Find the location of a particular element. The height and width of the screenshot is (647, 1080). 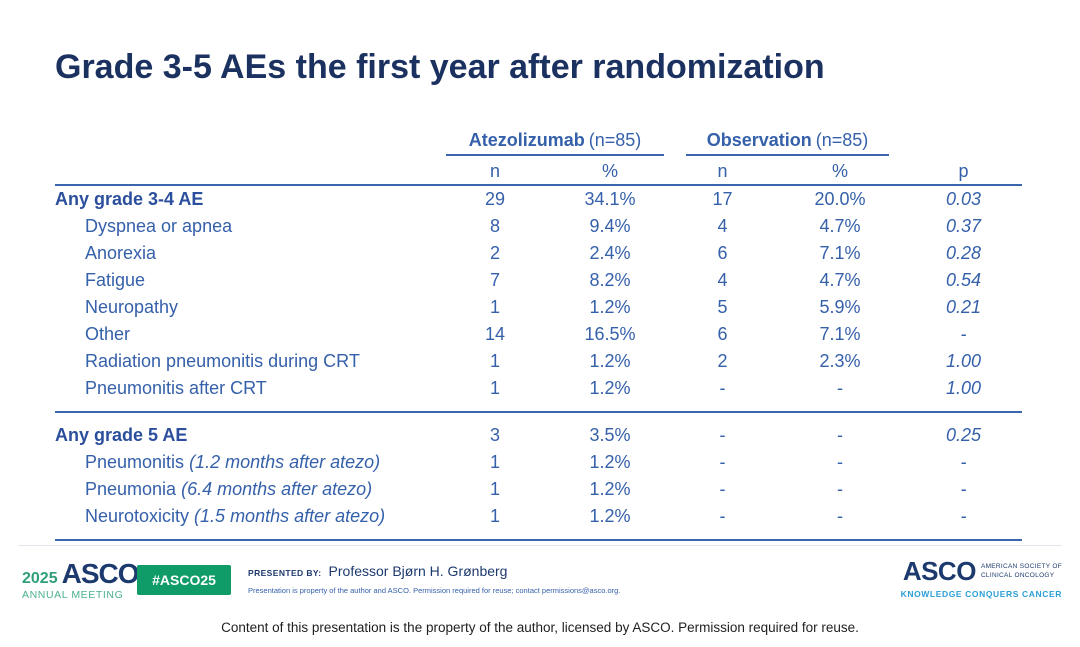

table-cell: 34.1% is located at coordinates (610, 199).